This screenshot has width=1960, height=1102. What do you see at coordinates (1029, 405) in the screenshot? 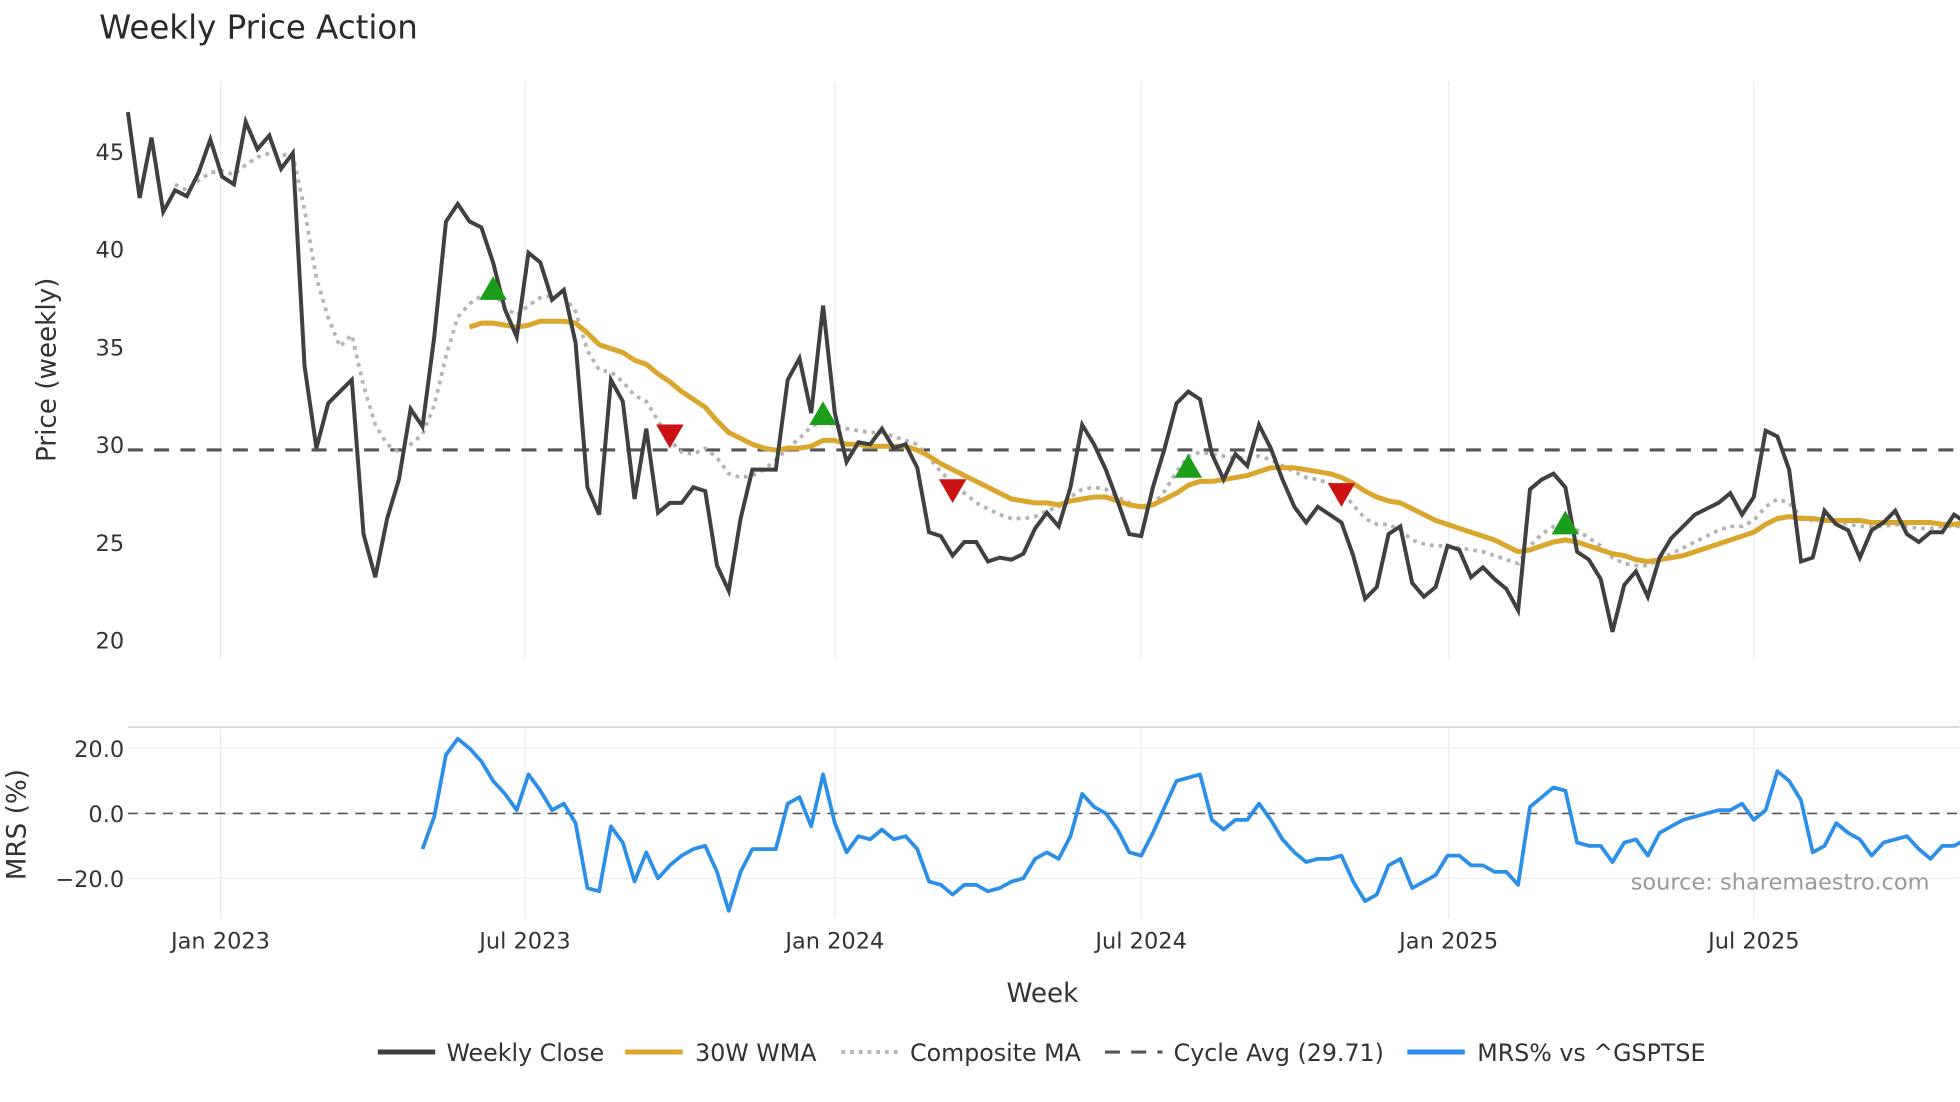
I see `signal-markers` at bounding box center [1029, 405].